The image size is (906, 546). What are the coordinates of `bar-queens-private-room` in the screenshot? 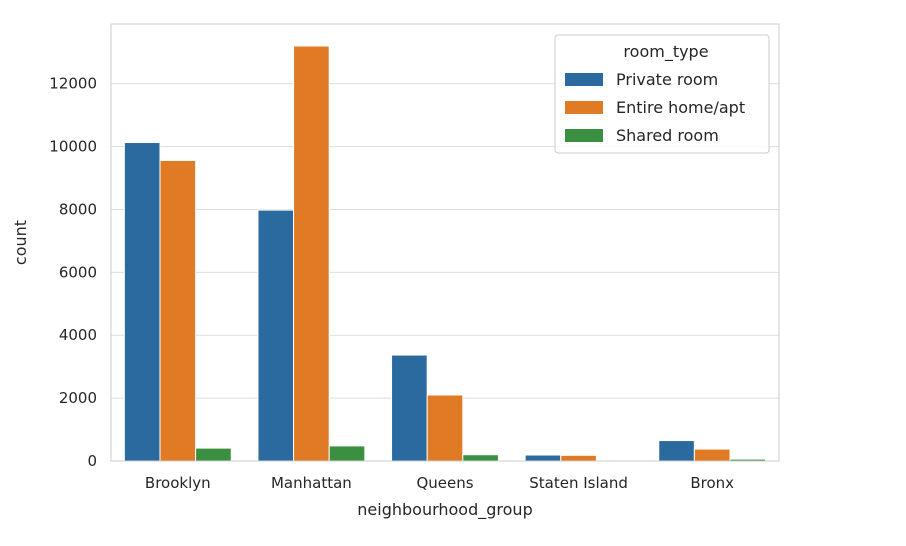 It's located at (409, 408).